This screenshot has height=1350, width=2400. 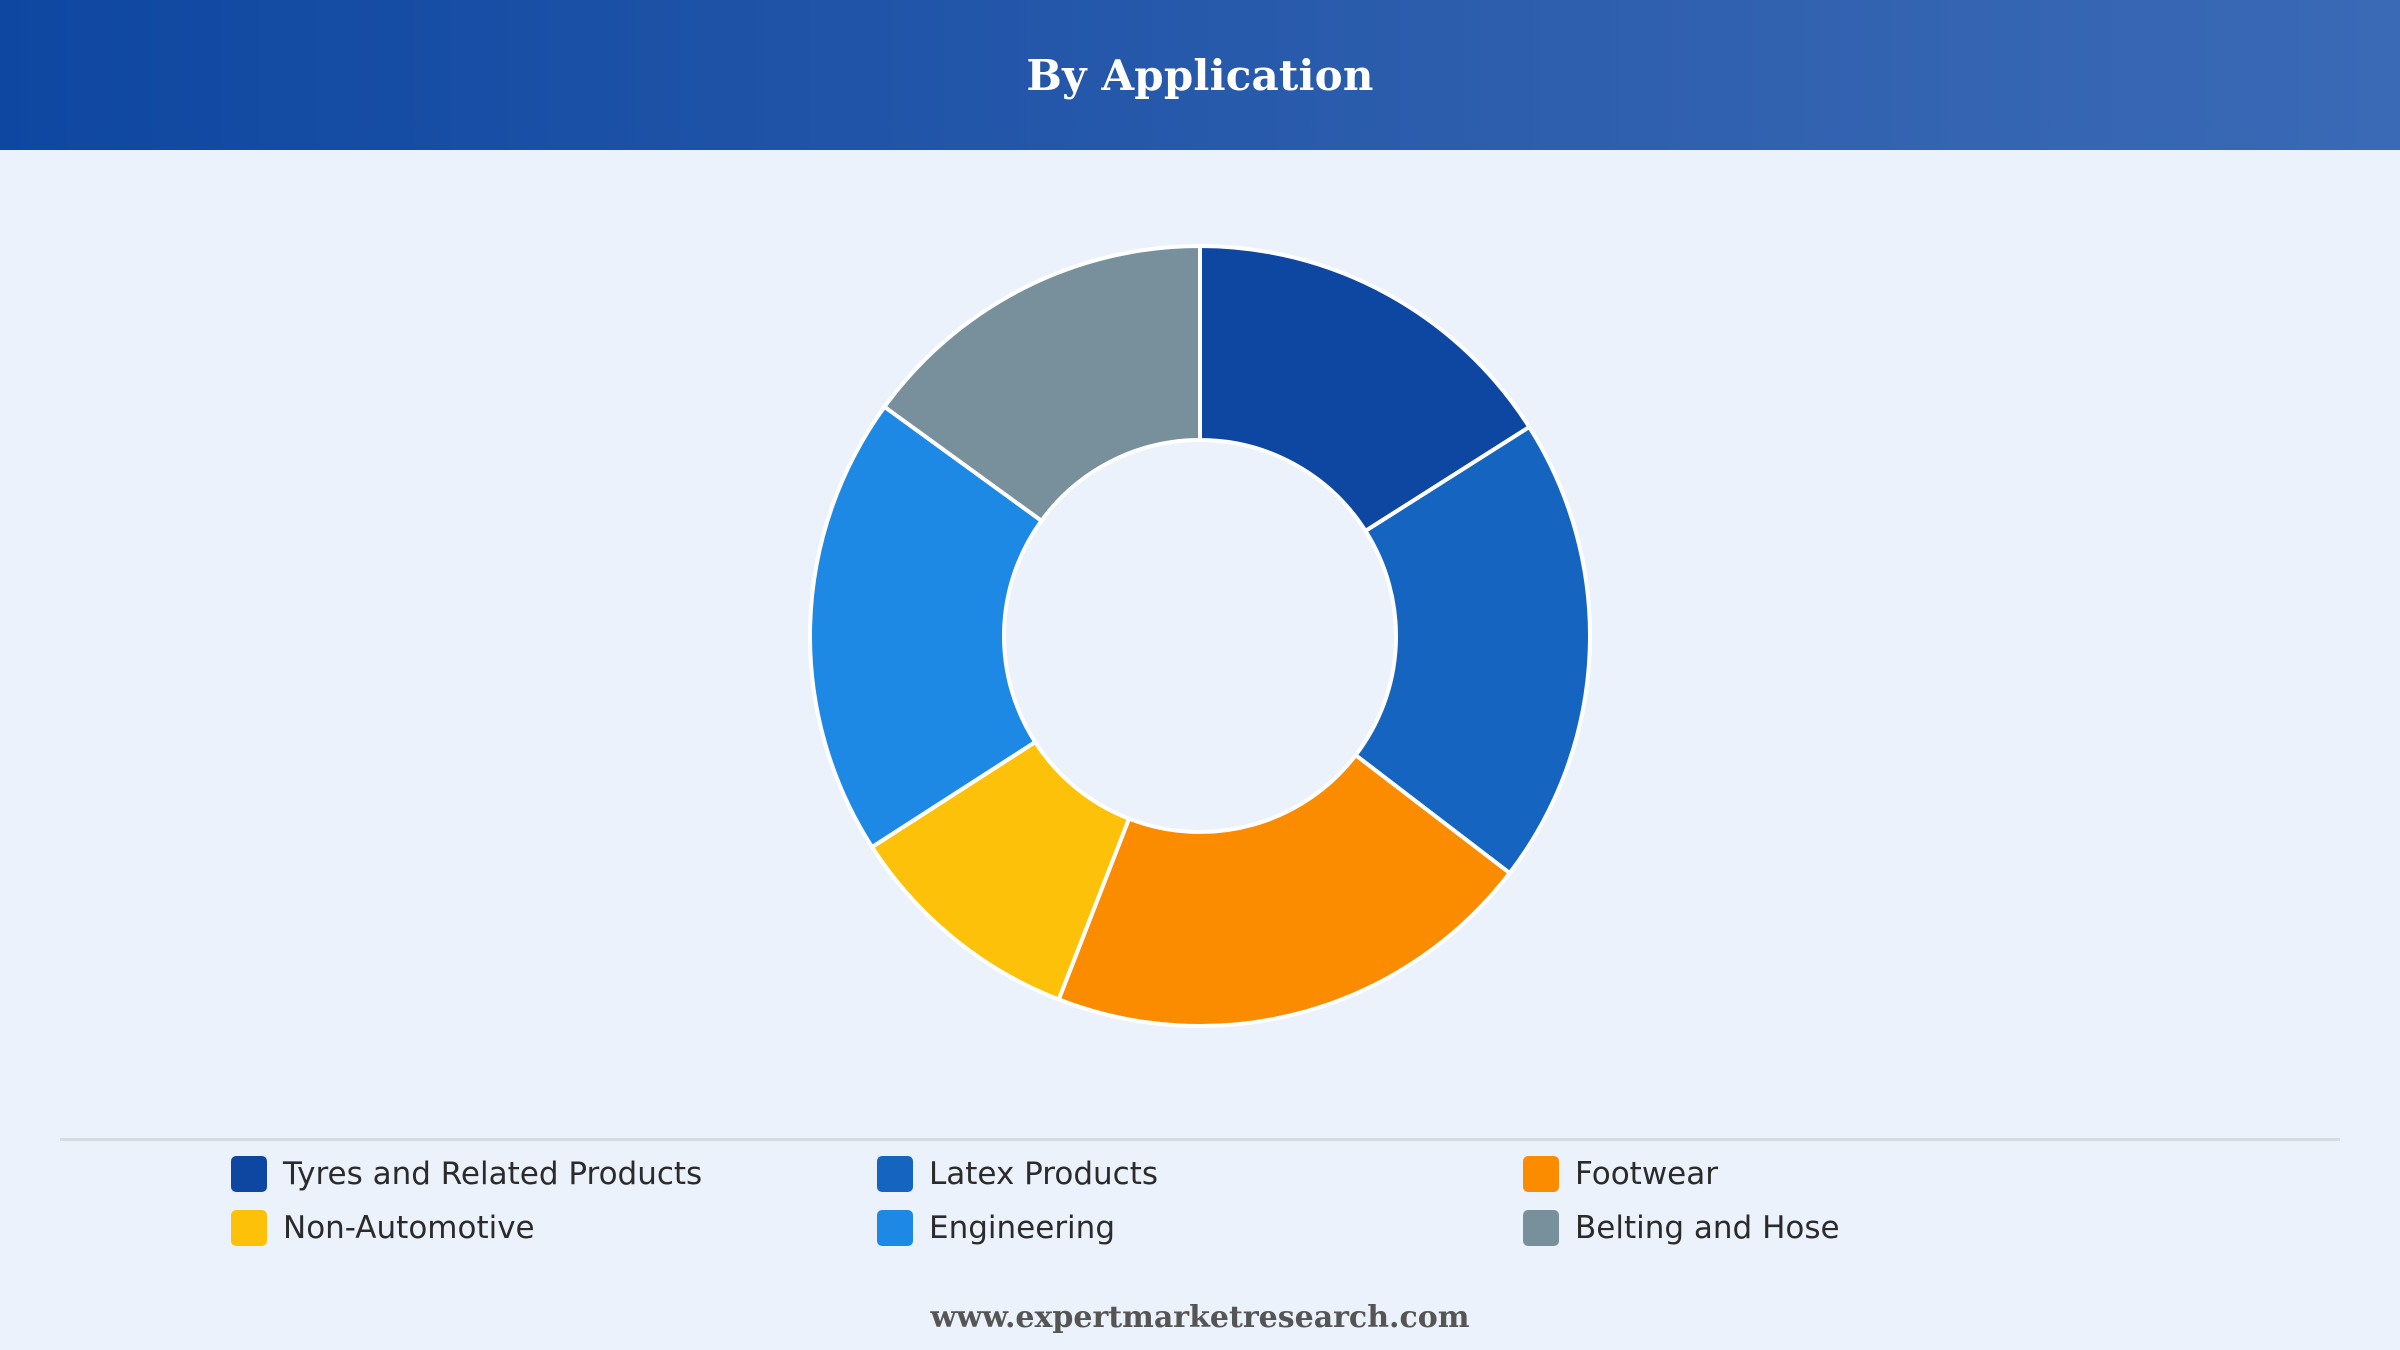 I want to click on donut-slice-belting-hose, so click(x=1042, y=383).